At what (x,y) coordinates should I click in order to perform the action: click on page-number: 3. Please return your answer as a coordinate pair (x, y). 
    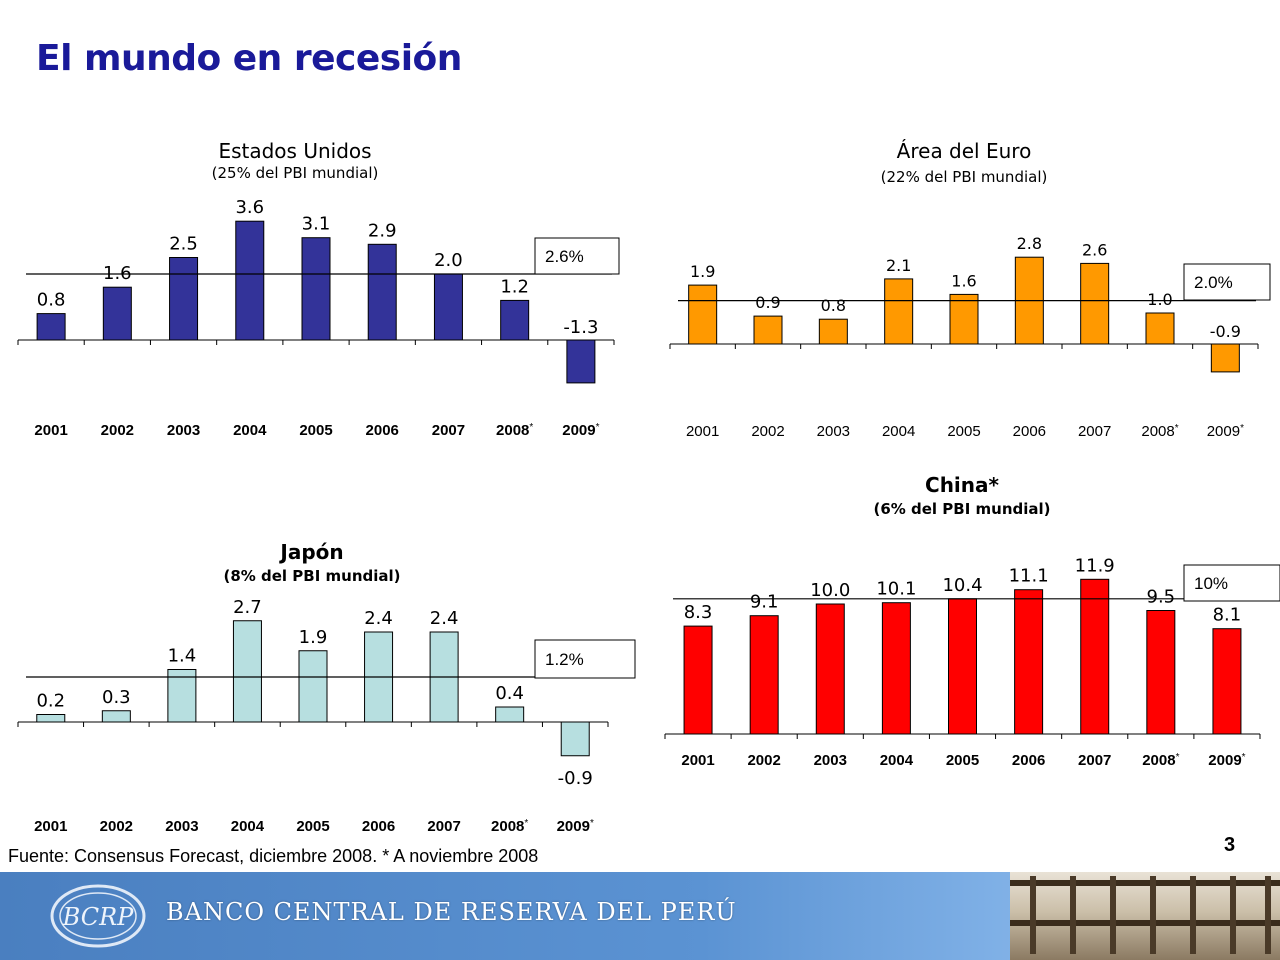
    Looking at the image, I should click on (1230, 845).